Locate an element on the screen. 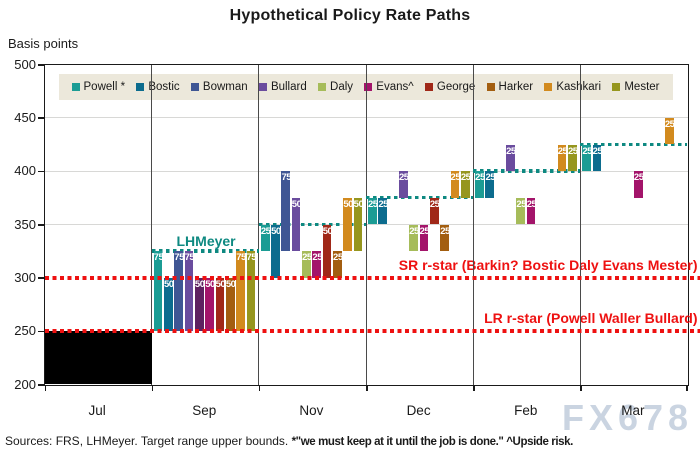 This screenshot has width=700, height=457. lr-rstar-line is located at coordinates (372, 331).